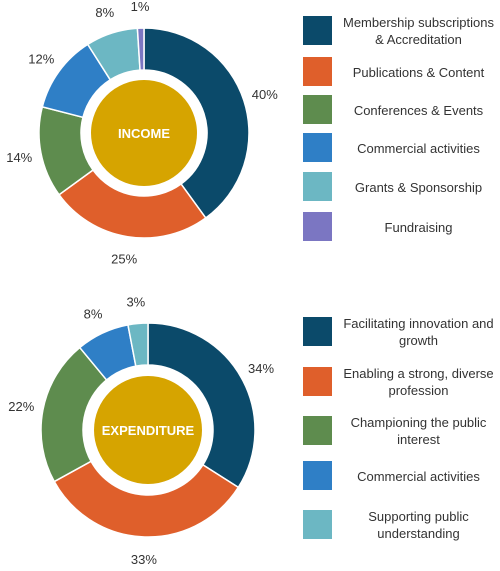 The height and width of the screenshot is (571, 500). Describe the element at coordinates (135, 302) in the screenshot. I see `value-label-supporting-public-understanding: 3%` at that location.